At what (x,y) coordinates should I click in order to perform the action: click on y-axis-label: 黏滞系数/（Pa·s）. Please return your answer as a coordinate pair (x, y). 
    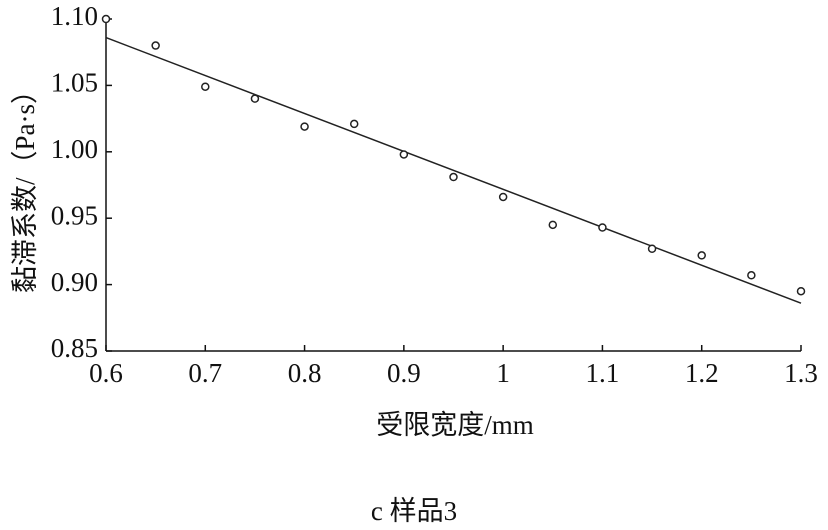
    Looking at the image, I should click on (25, 185).